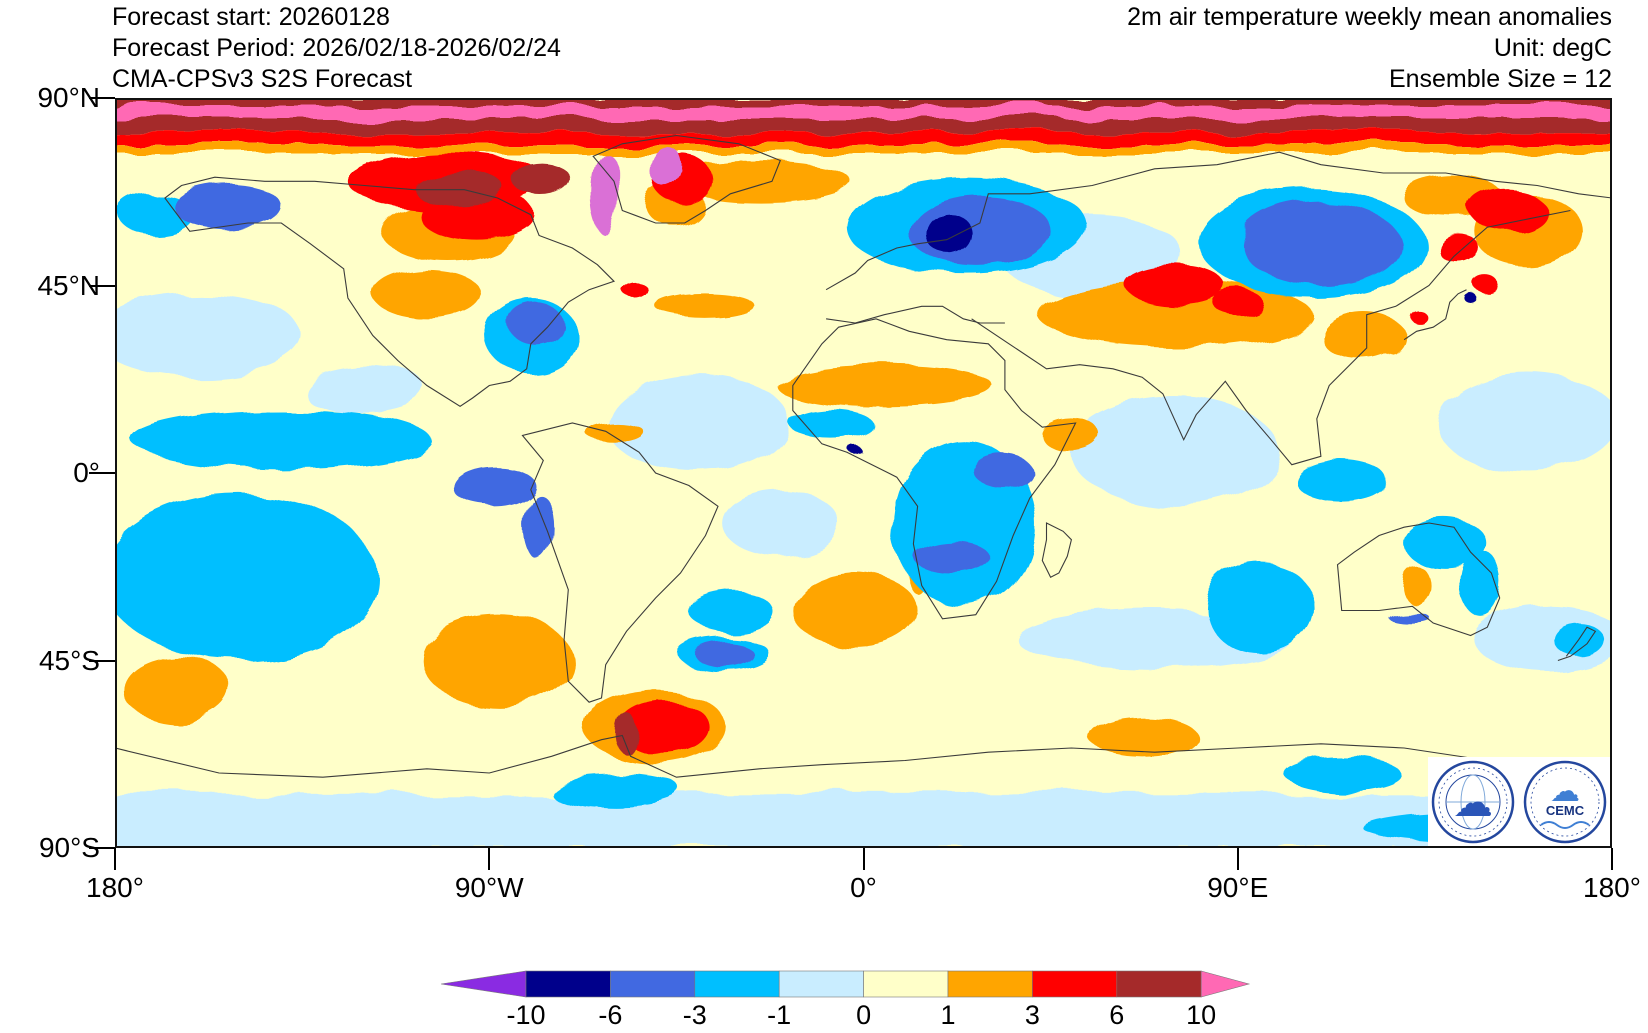 The width and height of the screenshot is (1648, 1033). Describe the element at coordinates (69, 847) in the screenshot. I see `y-axis-label: 90°S` at that location.